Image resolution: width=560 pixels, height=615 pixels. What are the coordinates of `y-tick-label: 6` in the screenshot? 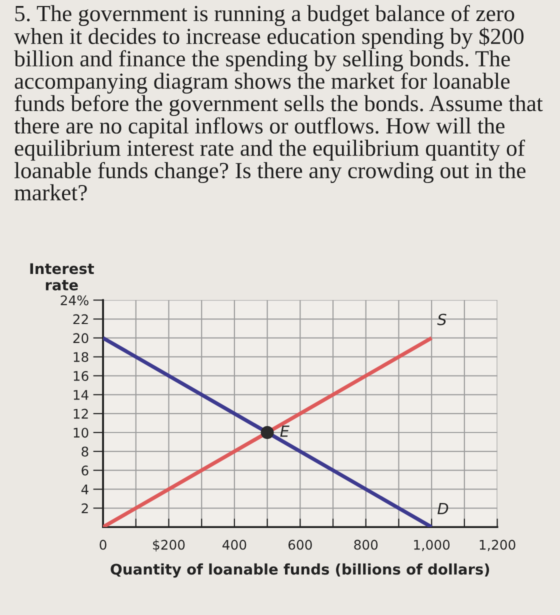 It's located at (85, 471).